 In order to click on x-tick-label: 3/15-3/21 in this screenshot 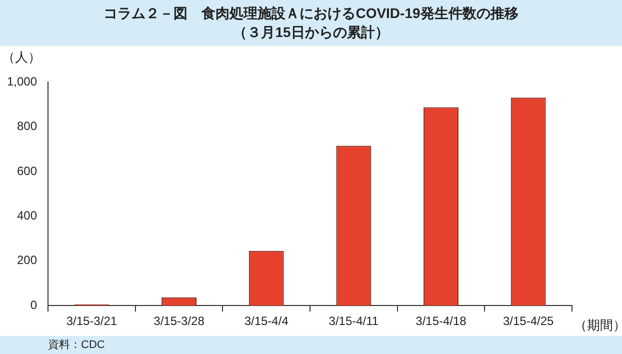, I will do `click(92, 321)`.